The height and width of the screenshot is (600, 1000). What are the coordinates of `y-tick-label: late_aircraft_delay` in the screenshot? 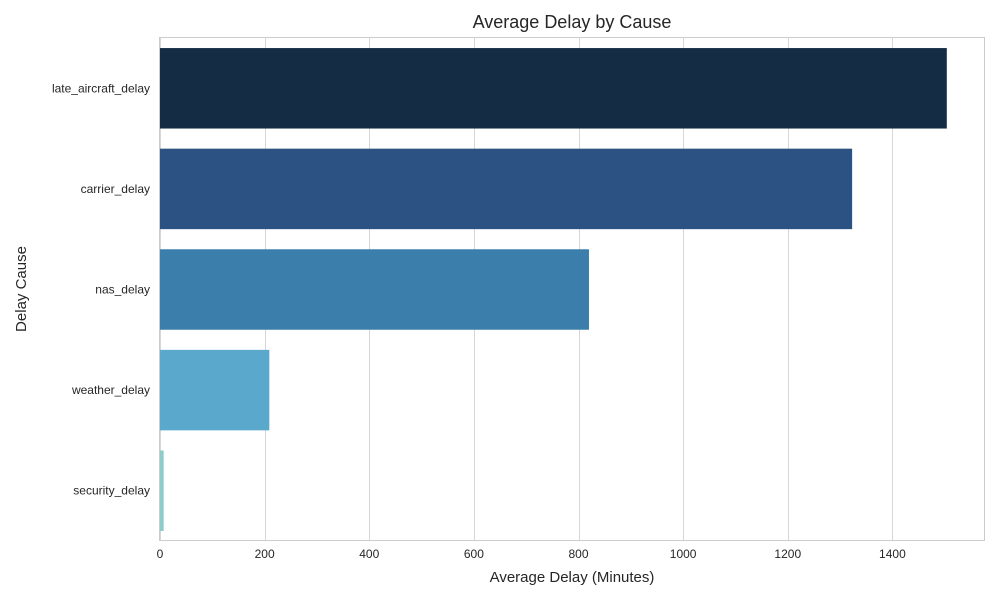 It's located at (101, 88).